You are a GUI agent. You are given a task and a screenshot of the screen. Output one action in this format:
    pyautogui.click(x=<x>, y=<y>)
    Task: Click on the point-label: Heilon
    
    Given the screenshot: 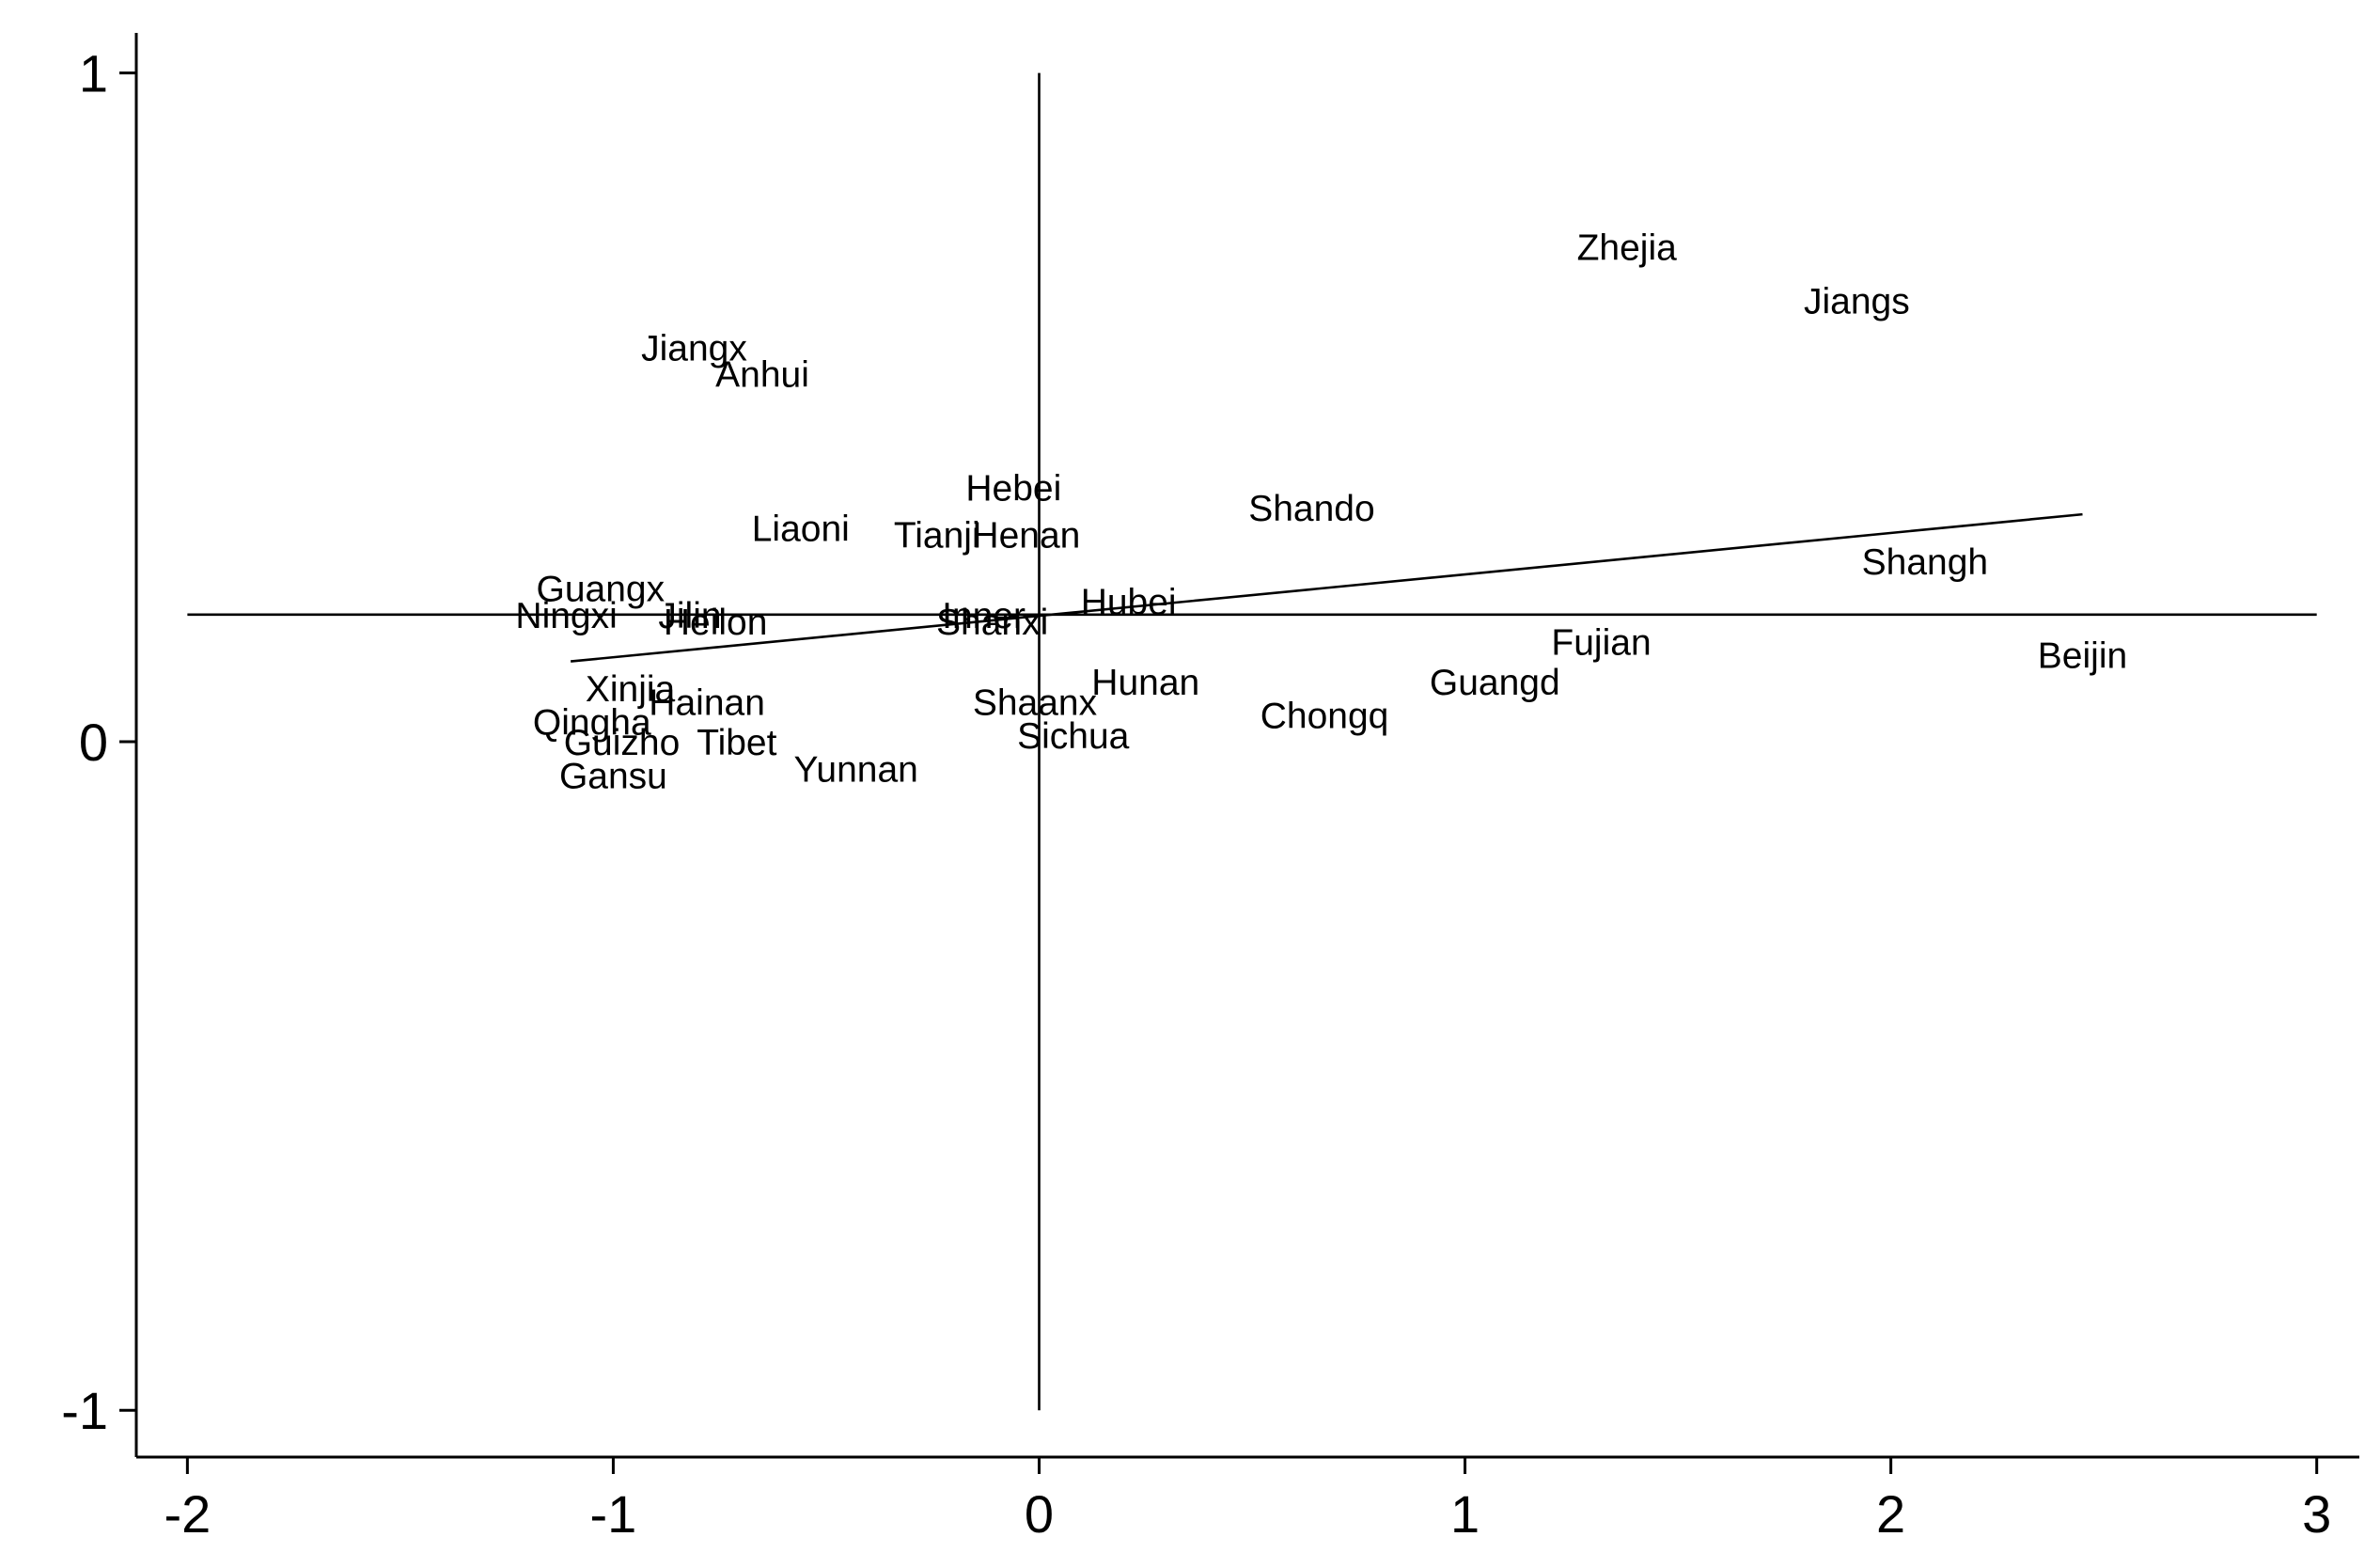 What is the action you would take?
    pyautogui.click(x=716, y=623)
    